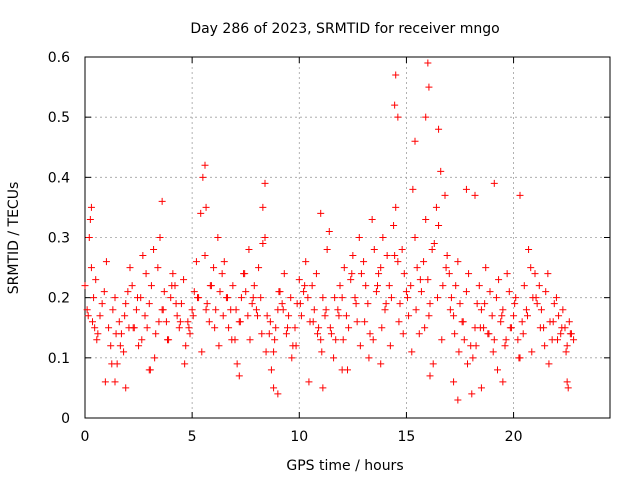  I want to click on y-tick-label: 0, so click(65, 419).